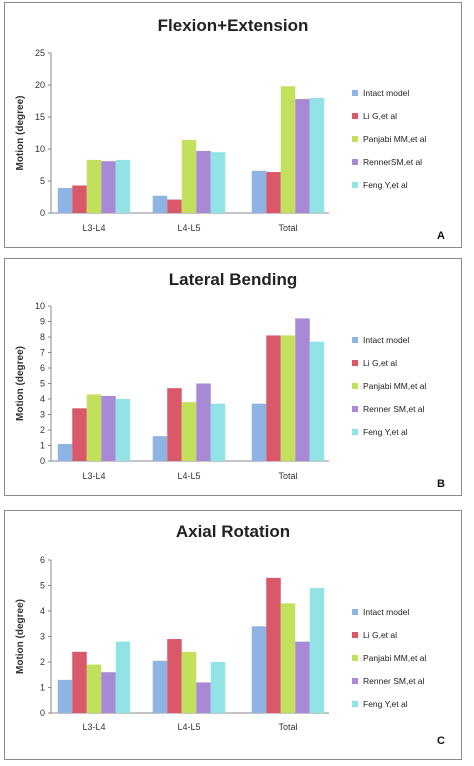 The image size is (474, 766). What do you see at coordinates (42, 637) in the screenshot?
I see `y-tick-label-c-3: 3` at bounding box center [42, 637].